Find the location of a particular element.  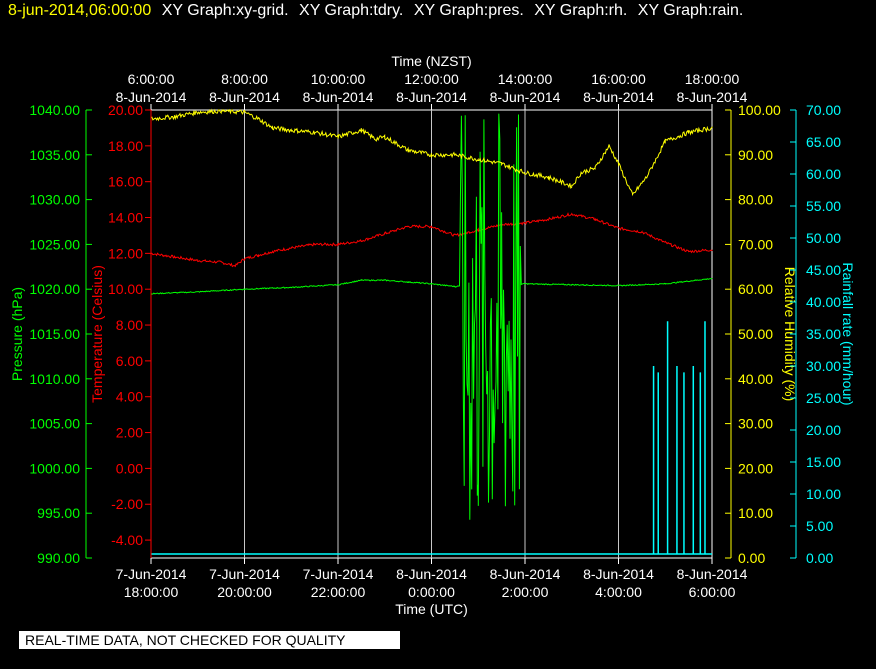

rain-tick-label: 65.00 is located at coordinates (823, 142).